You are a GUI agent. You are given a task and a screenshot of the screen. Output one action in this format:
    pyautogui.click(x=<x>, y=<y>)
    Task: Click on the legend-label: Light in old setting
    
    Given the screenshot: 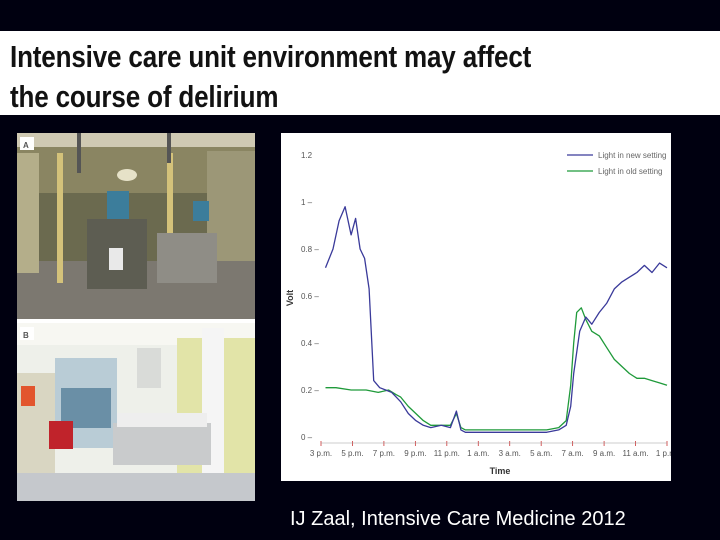 What is the action you would take?
    pyautogui.click(x=630, y=171)
    